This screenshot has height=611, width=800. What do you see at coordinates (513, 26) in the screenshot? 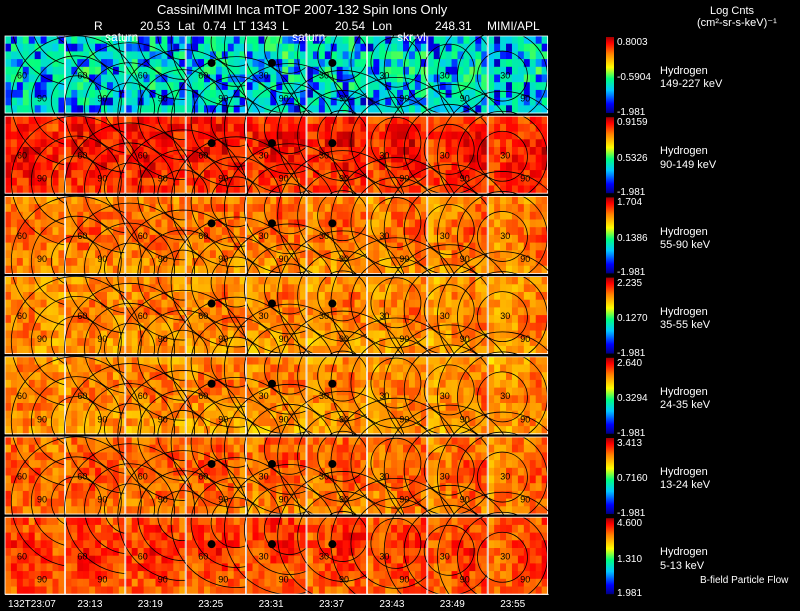
I see `credit-label: MIMI/APL` at bounding box center [513, 26].